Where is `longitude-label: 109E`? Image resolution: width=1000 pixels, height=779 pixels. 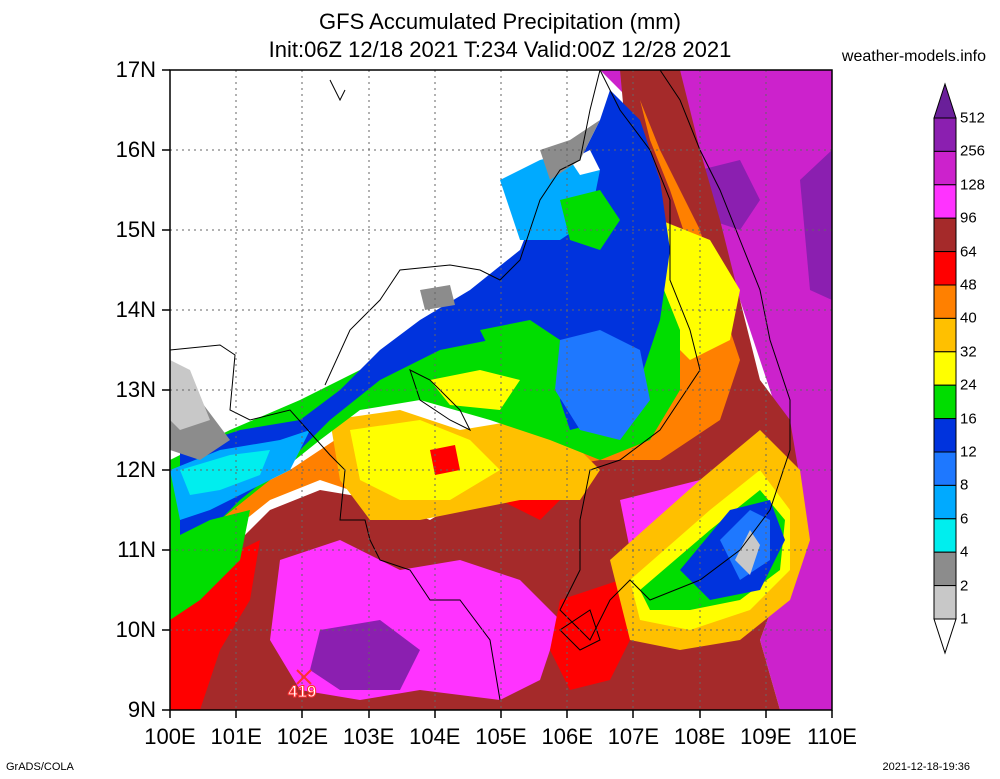
longitude-label: 109E is located at coordinates (766, 736).